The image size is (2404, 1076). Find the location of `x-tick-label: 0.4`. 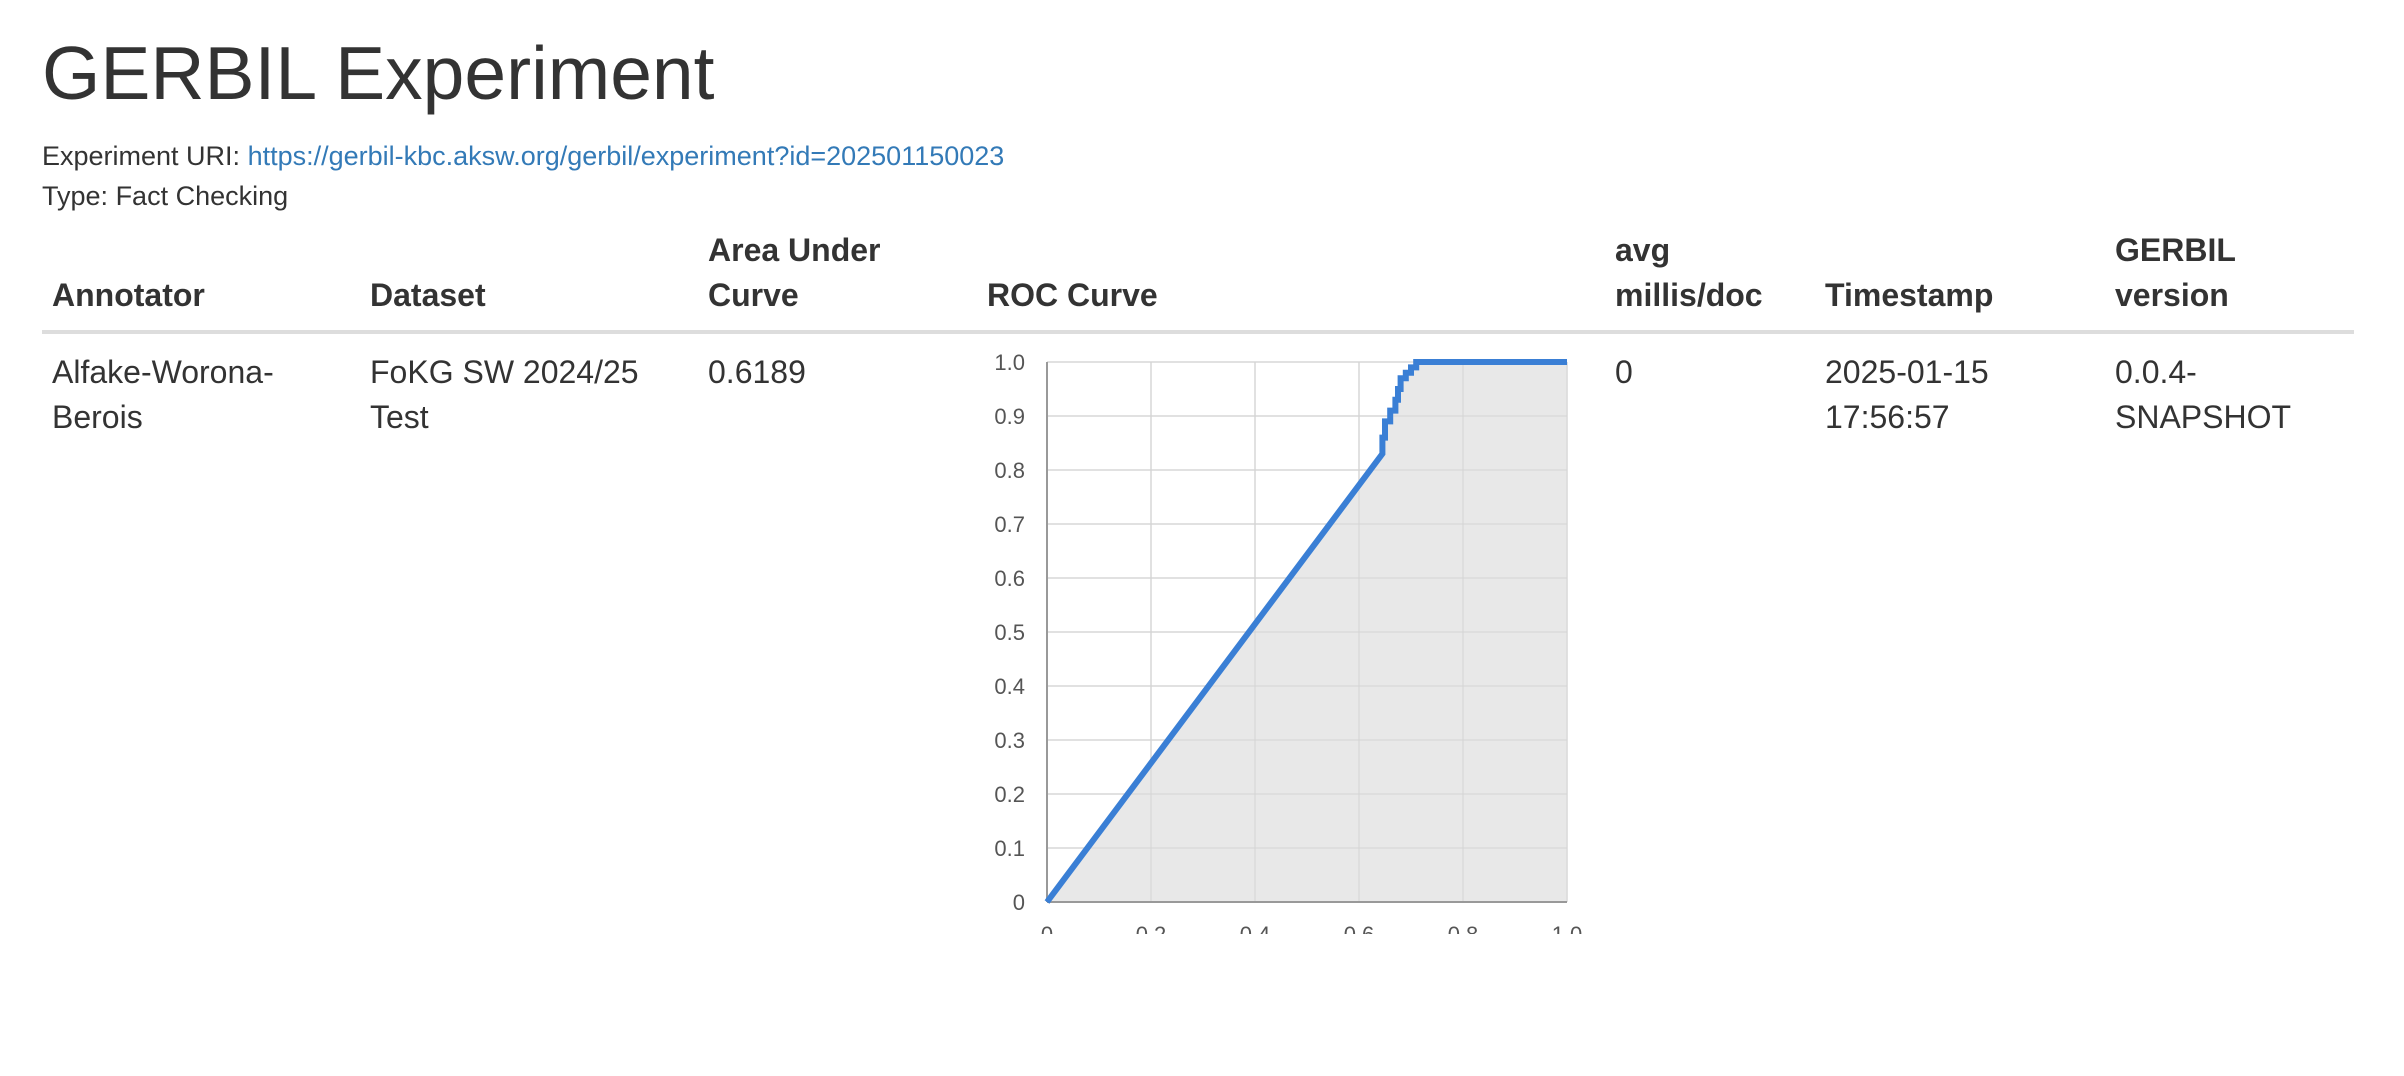

x-tick-label: 0.4 is located at coordinates (1255, 928).